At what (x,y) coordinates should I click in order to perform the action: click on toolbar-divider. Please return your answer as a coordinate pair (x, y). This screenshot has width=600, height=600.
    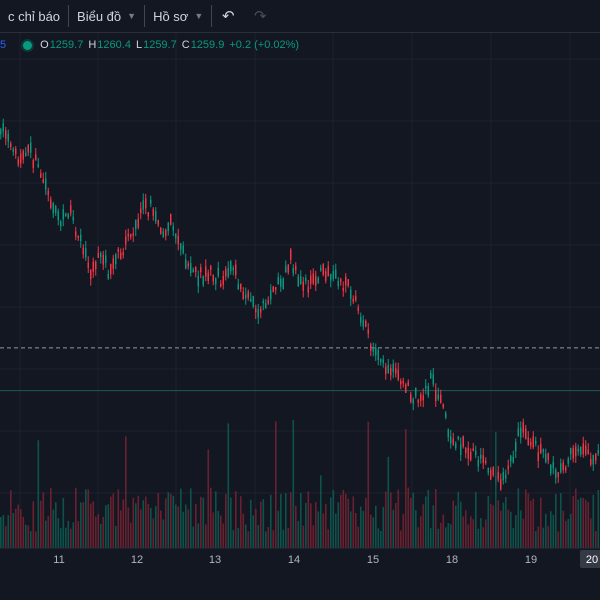
    Looking at the image, I should click on (212, 16).